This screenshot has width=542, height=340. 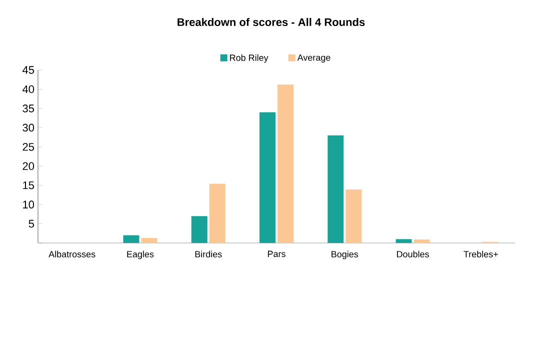 I want to click on legend-label: Rob Riley, so click(x=249, y=58).